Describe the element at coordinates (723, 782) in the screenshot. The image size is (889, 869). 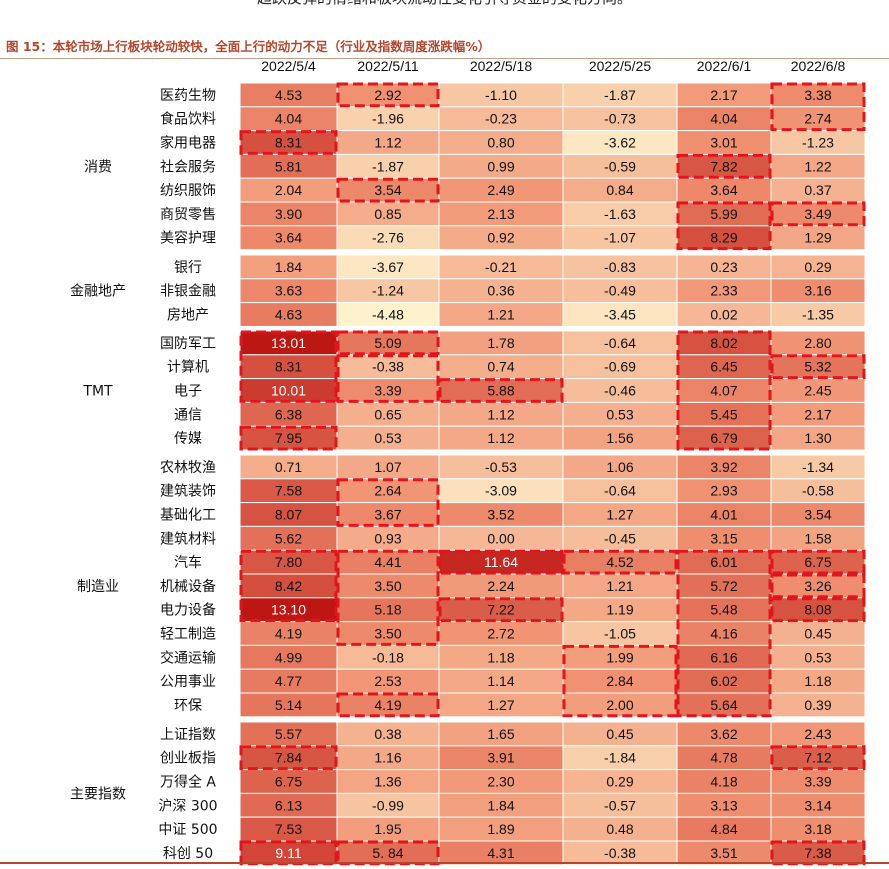
I see `cell-value: 4.18` at that location.